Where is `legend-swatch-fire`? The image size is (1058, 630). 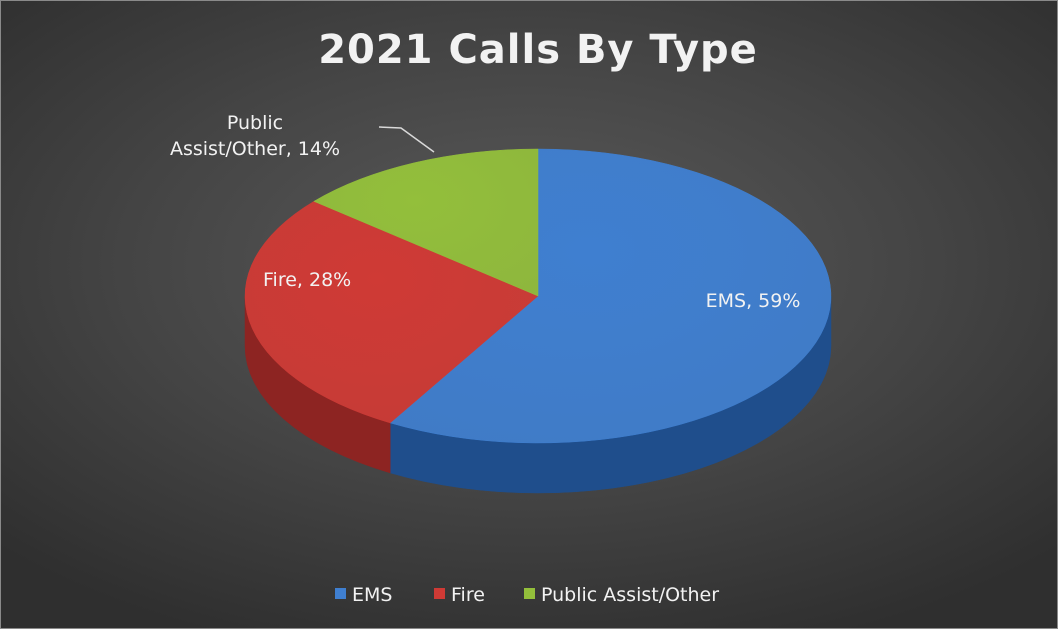
legend-swatch-fire is located at coordinates (439, 593).